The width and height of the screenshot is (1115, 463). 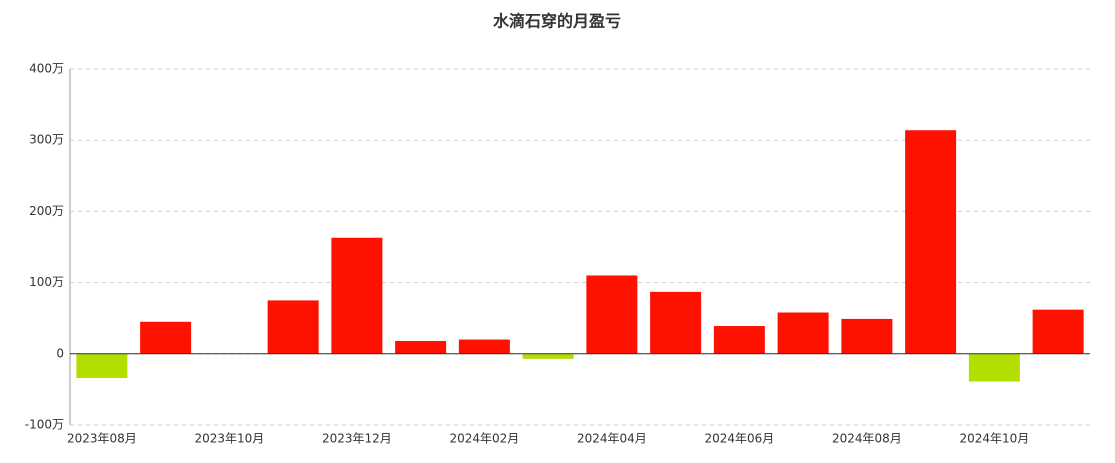 What do you see at coordinates (739, 439) in the screenshot?
I see `x-tick-label: 2024年06月` at bounding box center [739, 439].